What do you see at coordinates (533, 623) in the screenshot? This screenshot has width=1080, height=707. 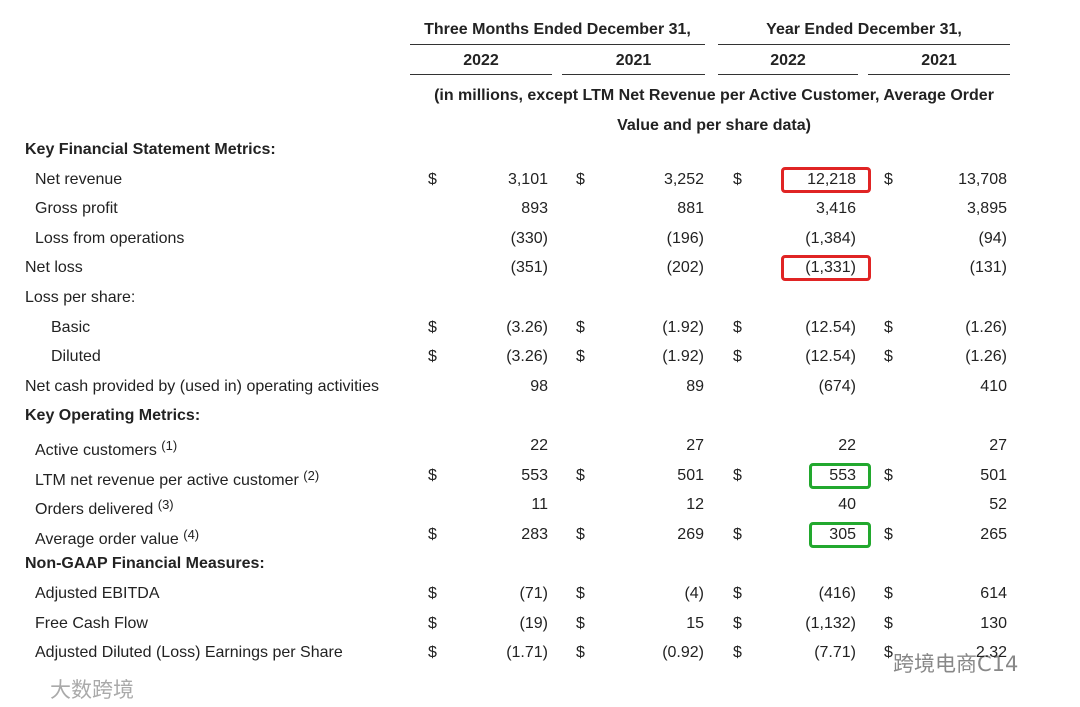 I see `value: (19)` at bounding box center [533, 623].